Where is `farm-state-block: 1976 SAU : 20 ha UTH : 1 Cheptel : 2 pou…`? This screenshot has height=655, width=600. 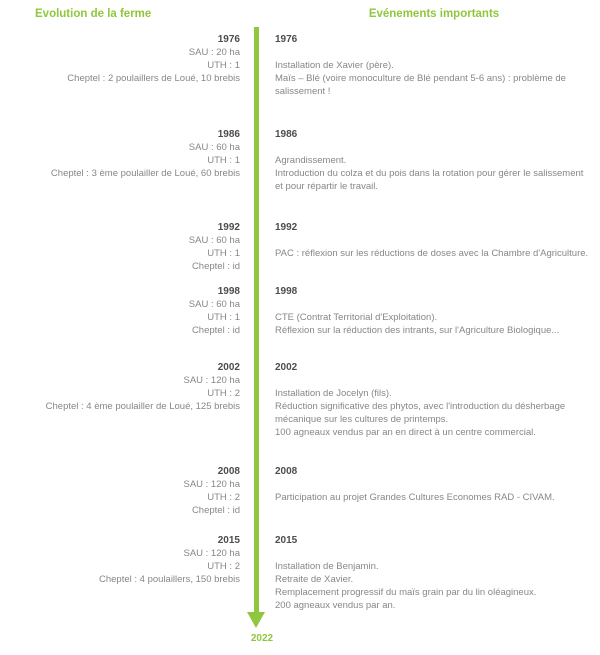
farm-state-block: 1976 SAU : 20 ha UTH : 1 Cheptel : 2 pou… is located at coordinates (120, 59).